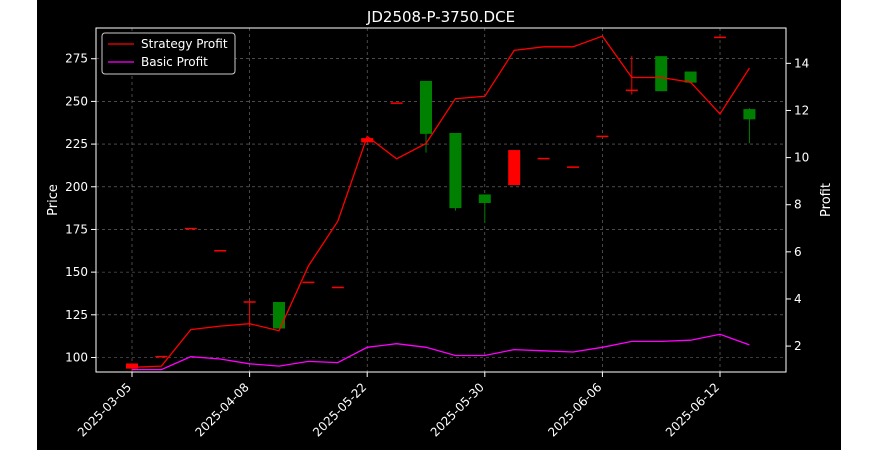  I want to click on y-tick-label-left: 125, so click(76, 315).